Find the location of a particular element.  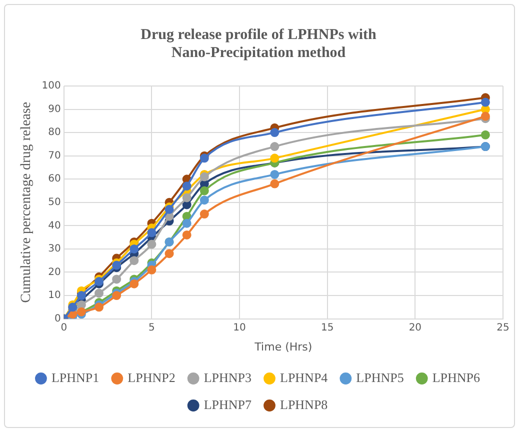

legend-label: LPHNP6 is located at coordinates (456, 377).